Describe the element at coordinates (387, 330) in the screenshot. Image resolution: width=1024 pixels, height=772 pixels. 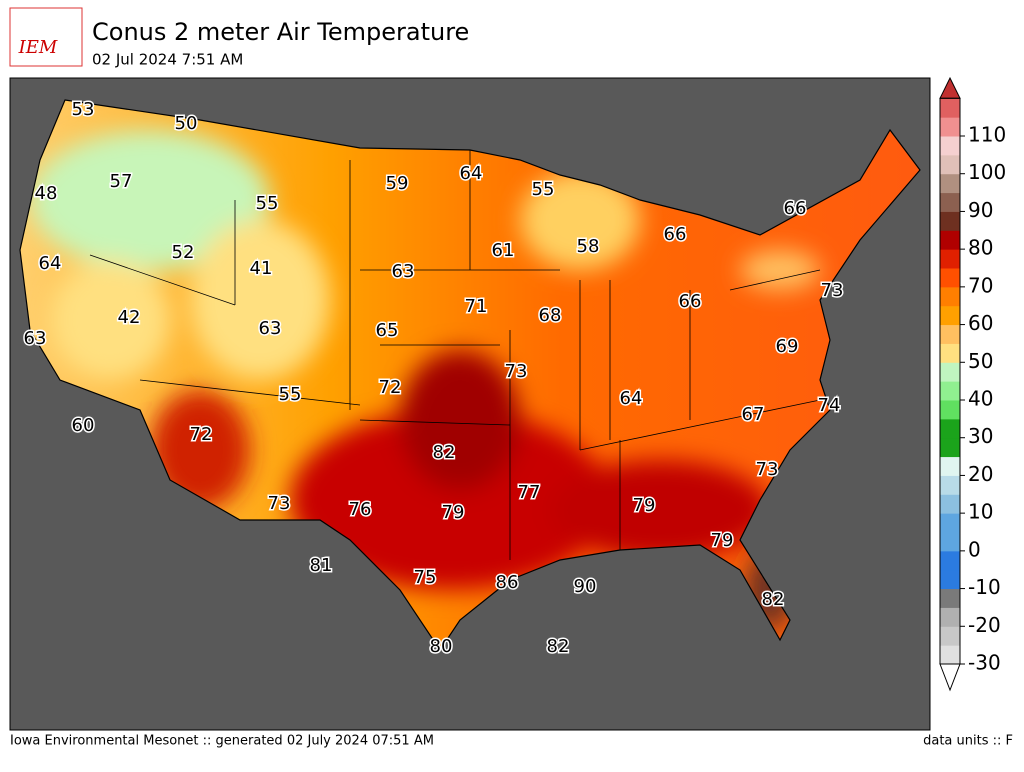
I see `temperature-label: 65` at that location.